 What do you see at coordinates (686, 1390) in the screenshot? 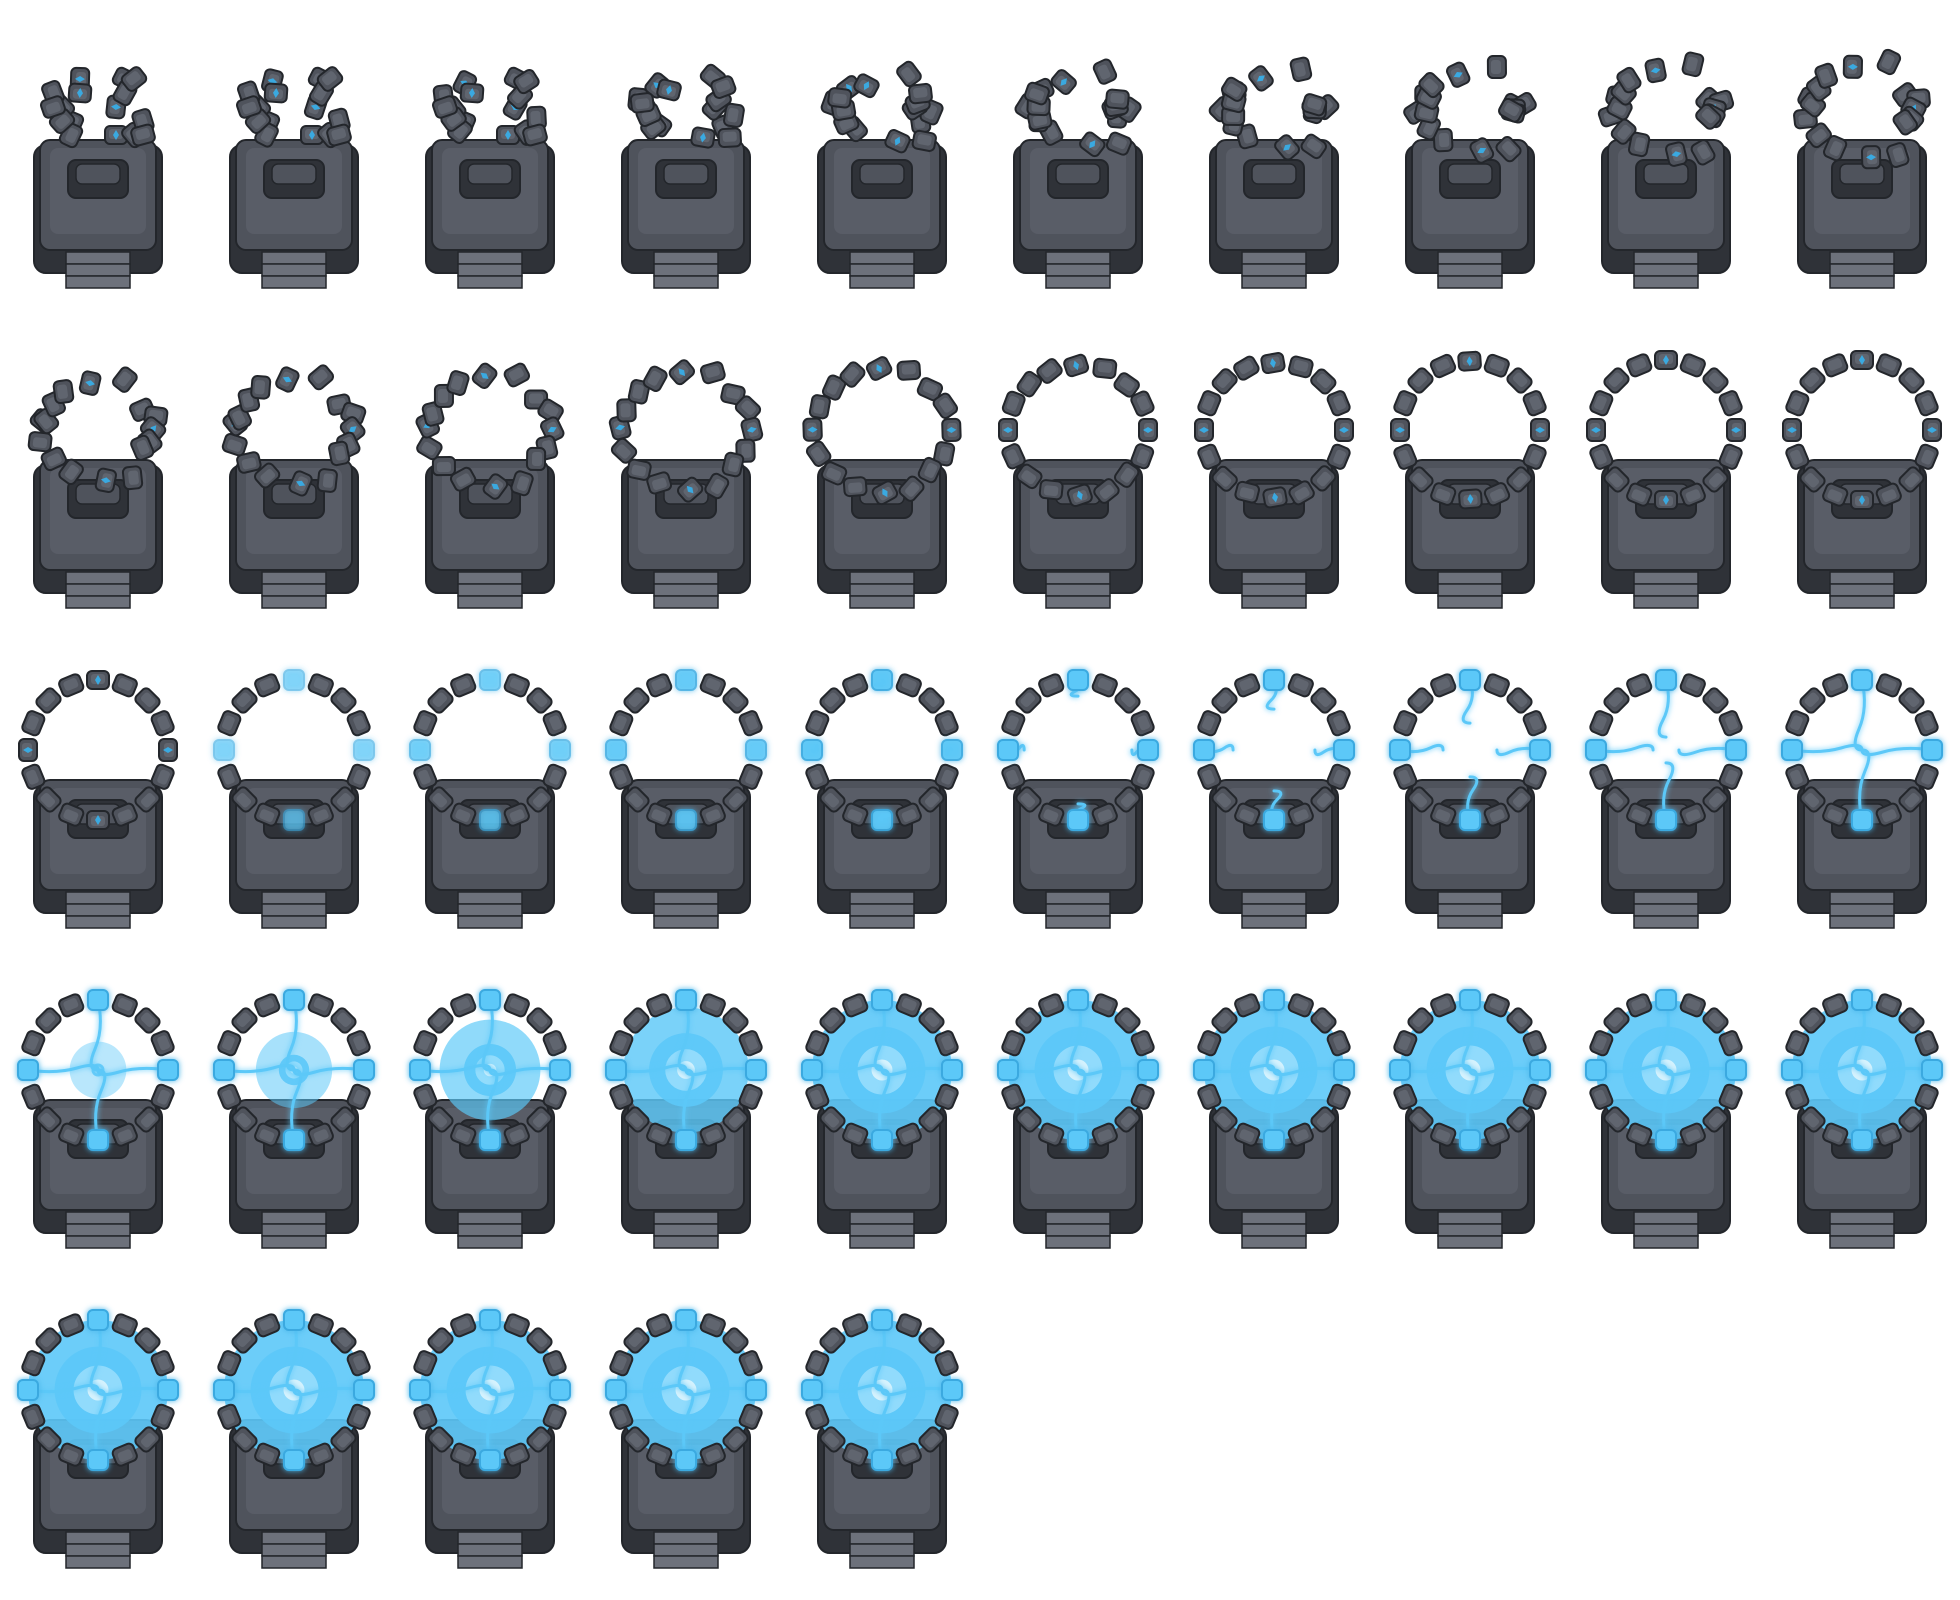
I see `energy-arcs` at bounding box center [686, 1390].